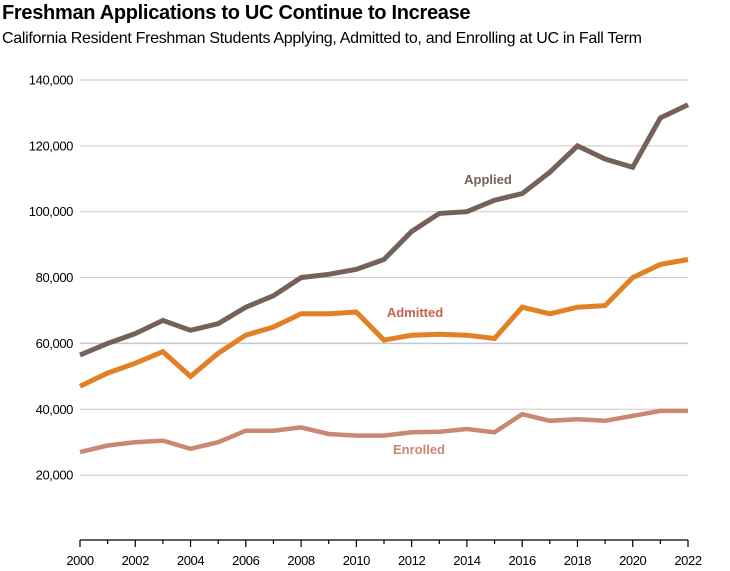 This screenshot has height=571, width=730. What do you see at coordinates (190, 560) in the screenshot?
I see `x-tick-label: 2004` at bounding box center [190, 560].